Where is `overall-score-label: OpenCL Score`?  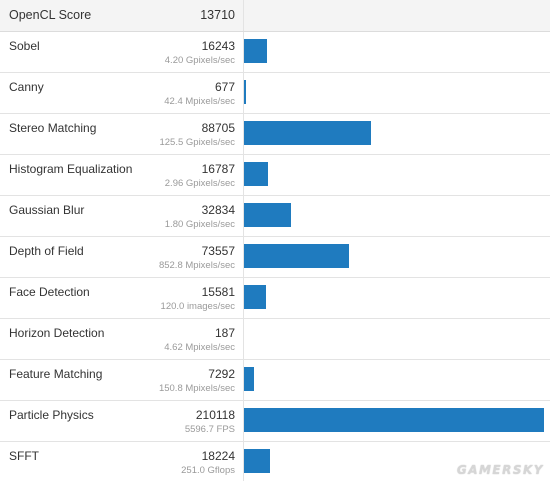
overall-score-label: OpenCL Score is located at coordinates (50, 15).